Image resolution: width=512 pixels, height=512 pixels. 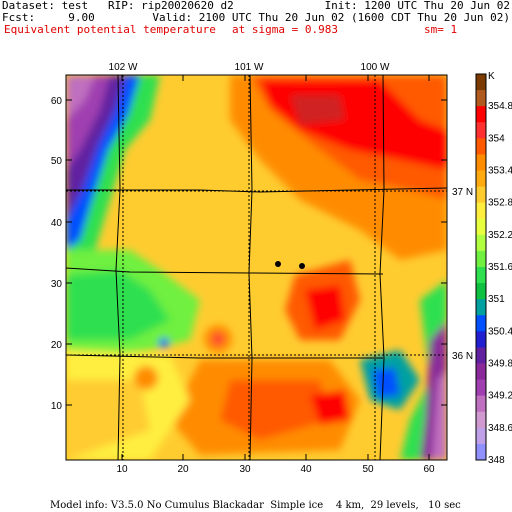 What do you see at coordinates (245, 469) in the screenshot?
I see `x-tick-label: 30` at bounding box center [245, 469].